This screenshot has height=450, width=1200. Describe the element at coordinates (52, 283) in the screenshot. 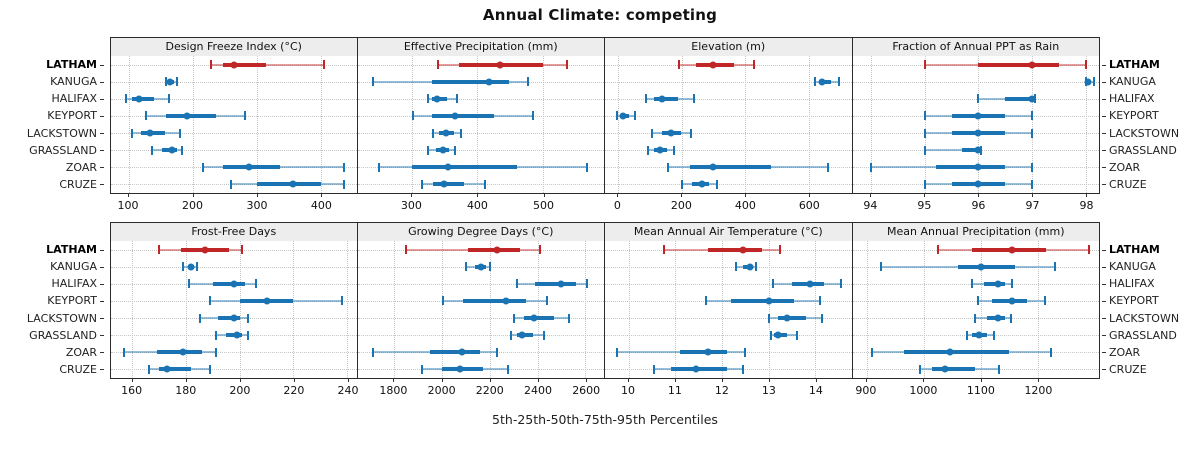

I see `station-label: HALIFAX` at that location.